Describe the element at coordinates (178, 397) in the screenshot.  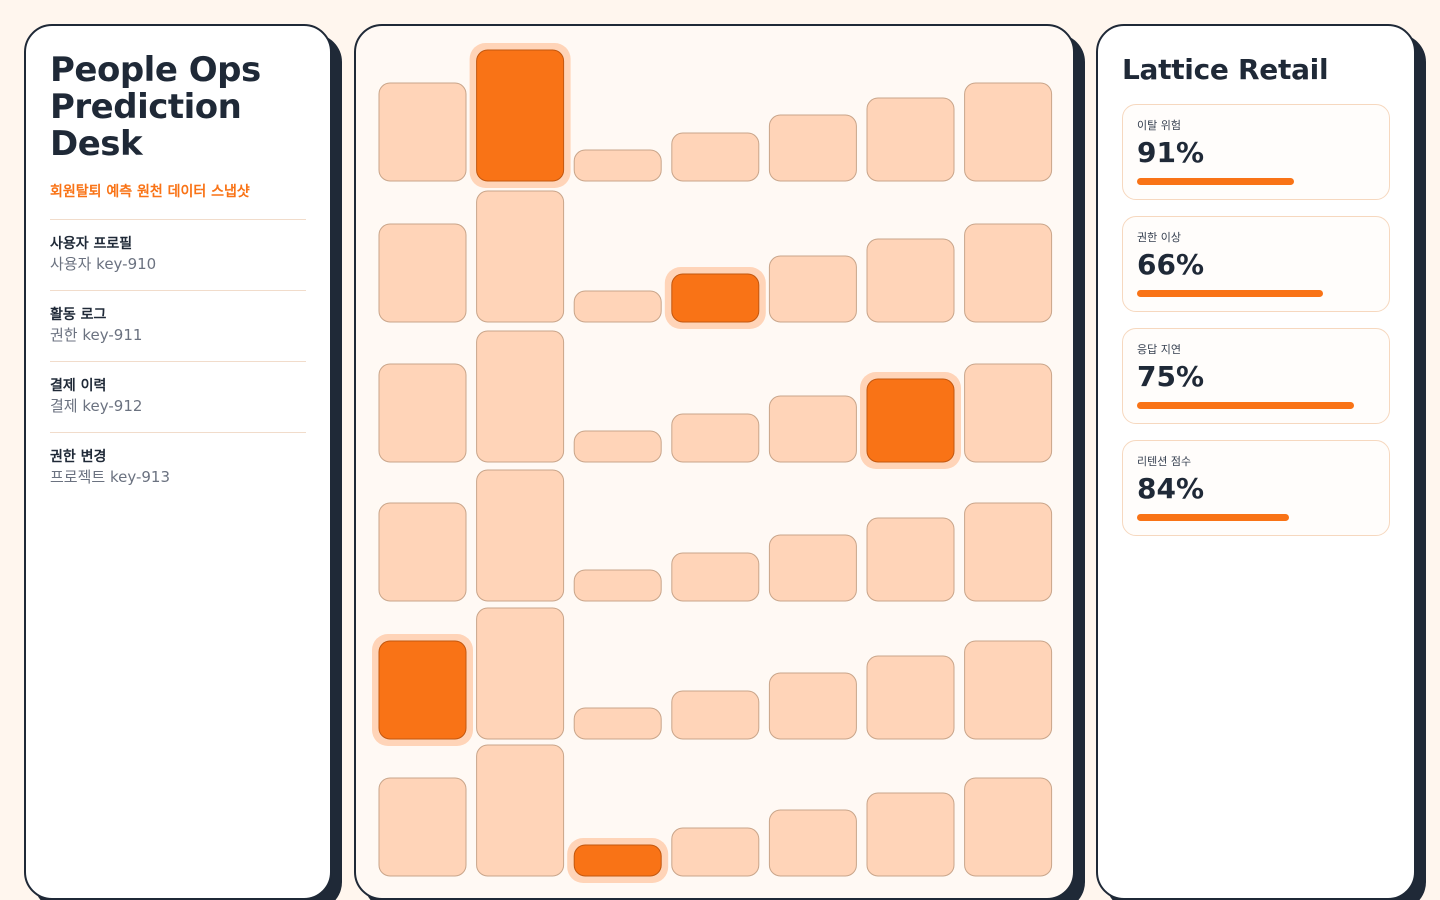
I see `sidebar-item-payment-history: 결제 이력 결제 key-912` at that location.